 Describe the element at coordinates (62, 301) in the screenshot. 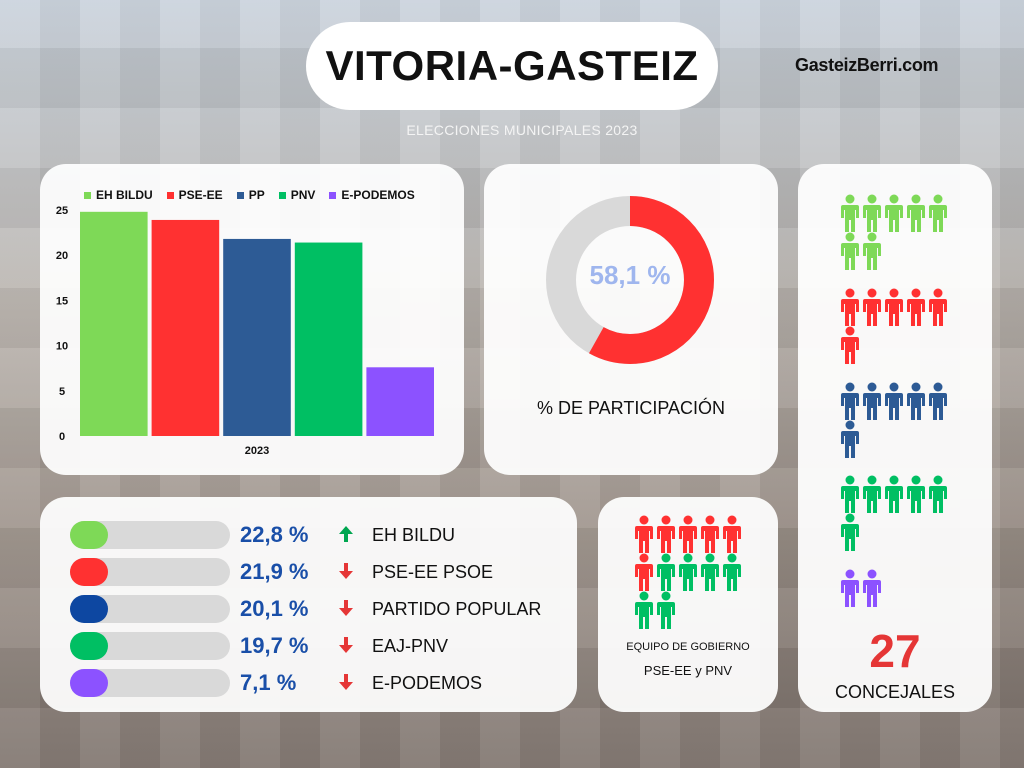

I see `y-tick-label: 15` at that location.